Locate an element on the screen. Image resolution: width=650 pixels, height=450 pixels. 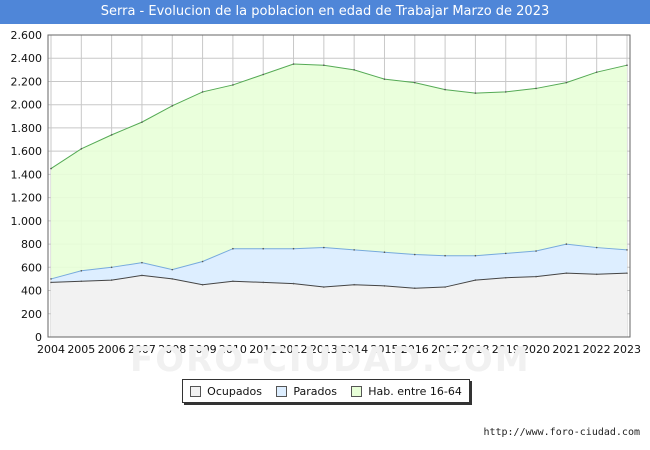
line-ocupados is located at coordinates (339, 280).